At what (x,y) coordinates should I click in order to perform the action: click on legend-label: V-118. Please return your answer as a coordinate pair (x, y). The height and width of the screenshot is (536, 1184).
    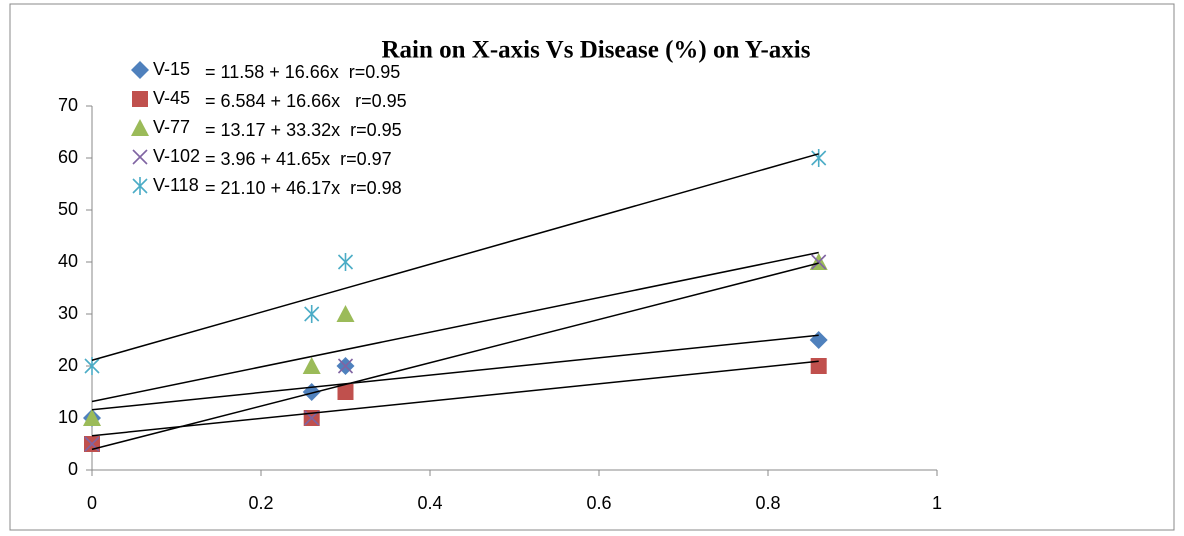
    Looking at the image, I should click on (176, 185).